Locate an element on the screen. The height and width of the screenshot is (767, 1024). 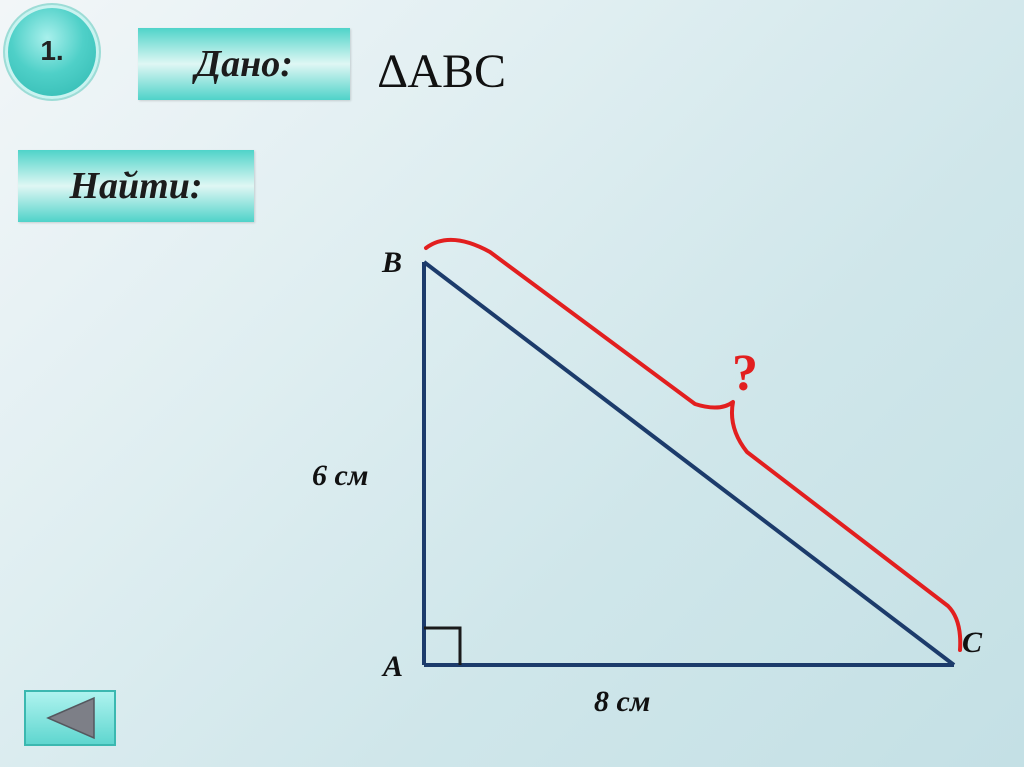
back-button is located at coordinates (70, 718).